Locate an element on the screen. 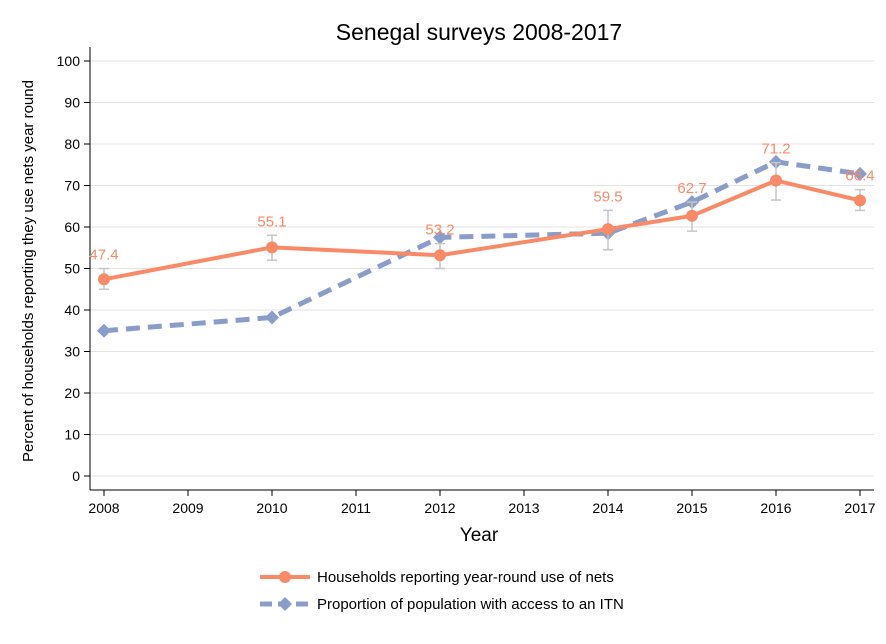 The width and height of the screenshot is (886, 644). x-tick-label: 2011 is located at coordinates (356, 508).